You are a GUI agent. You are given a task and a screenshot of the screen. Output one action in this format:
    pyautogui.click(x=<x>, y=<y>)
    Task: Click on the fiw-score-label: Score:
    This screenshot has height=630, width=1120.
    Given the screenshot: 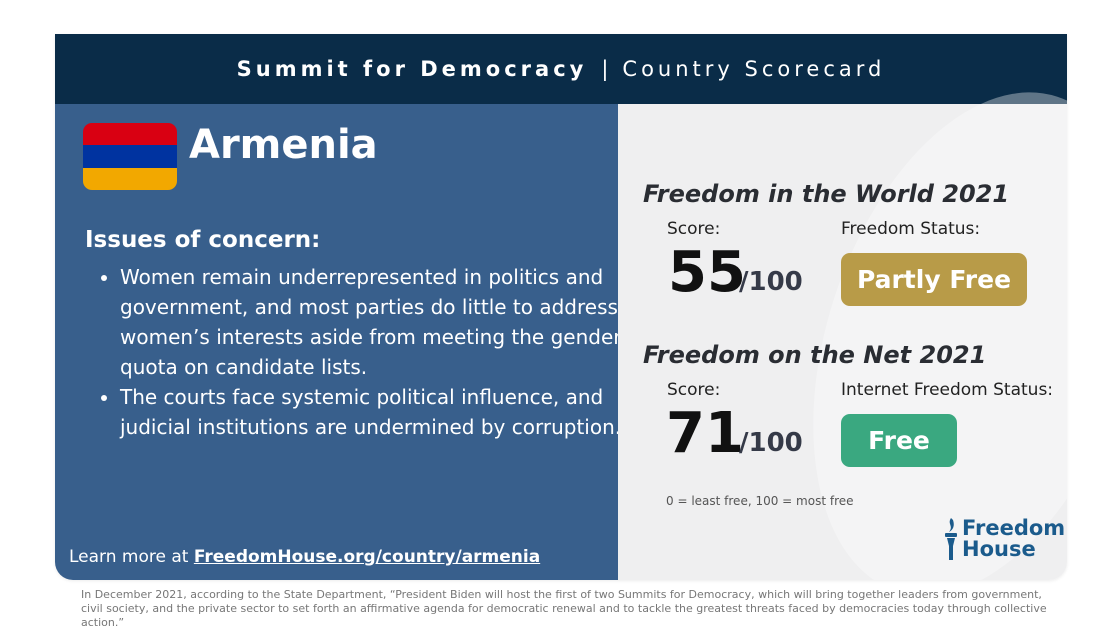 What is the action you would take?
    pyautogui.click(x=694, y=229)
    